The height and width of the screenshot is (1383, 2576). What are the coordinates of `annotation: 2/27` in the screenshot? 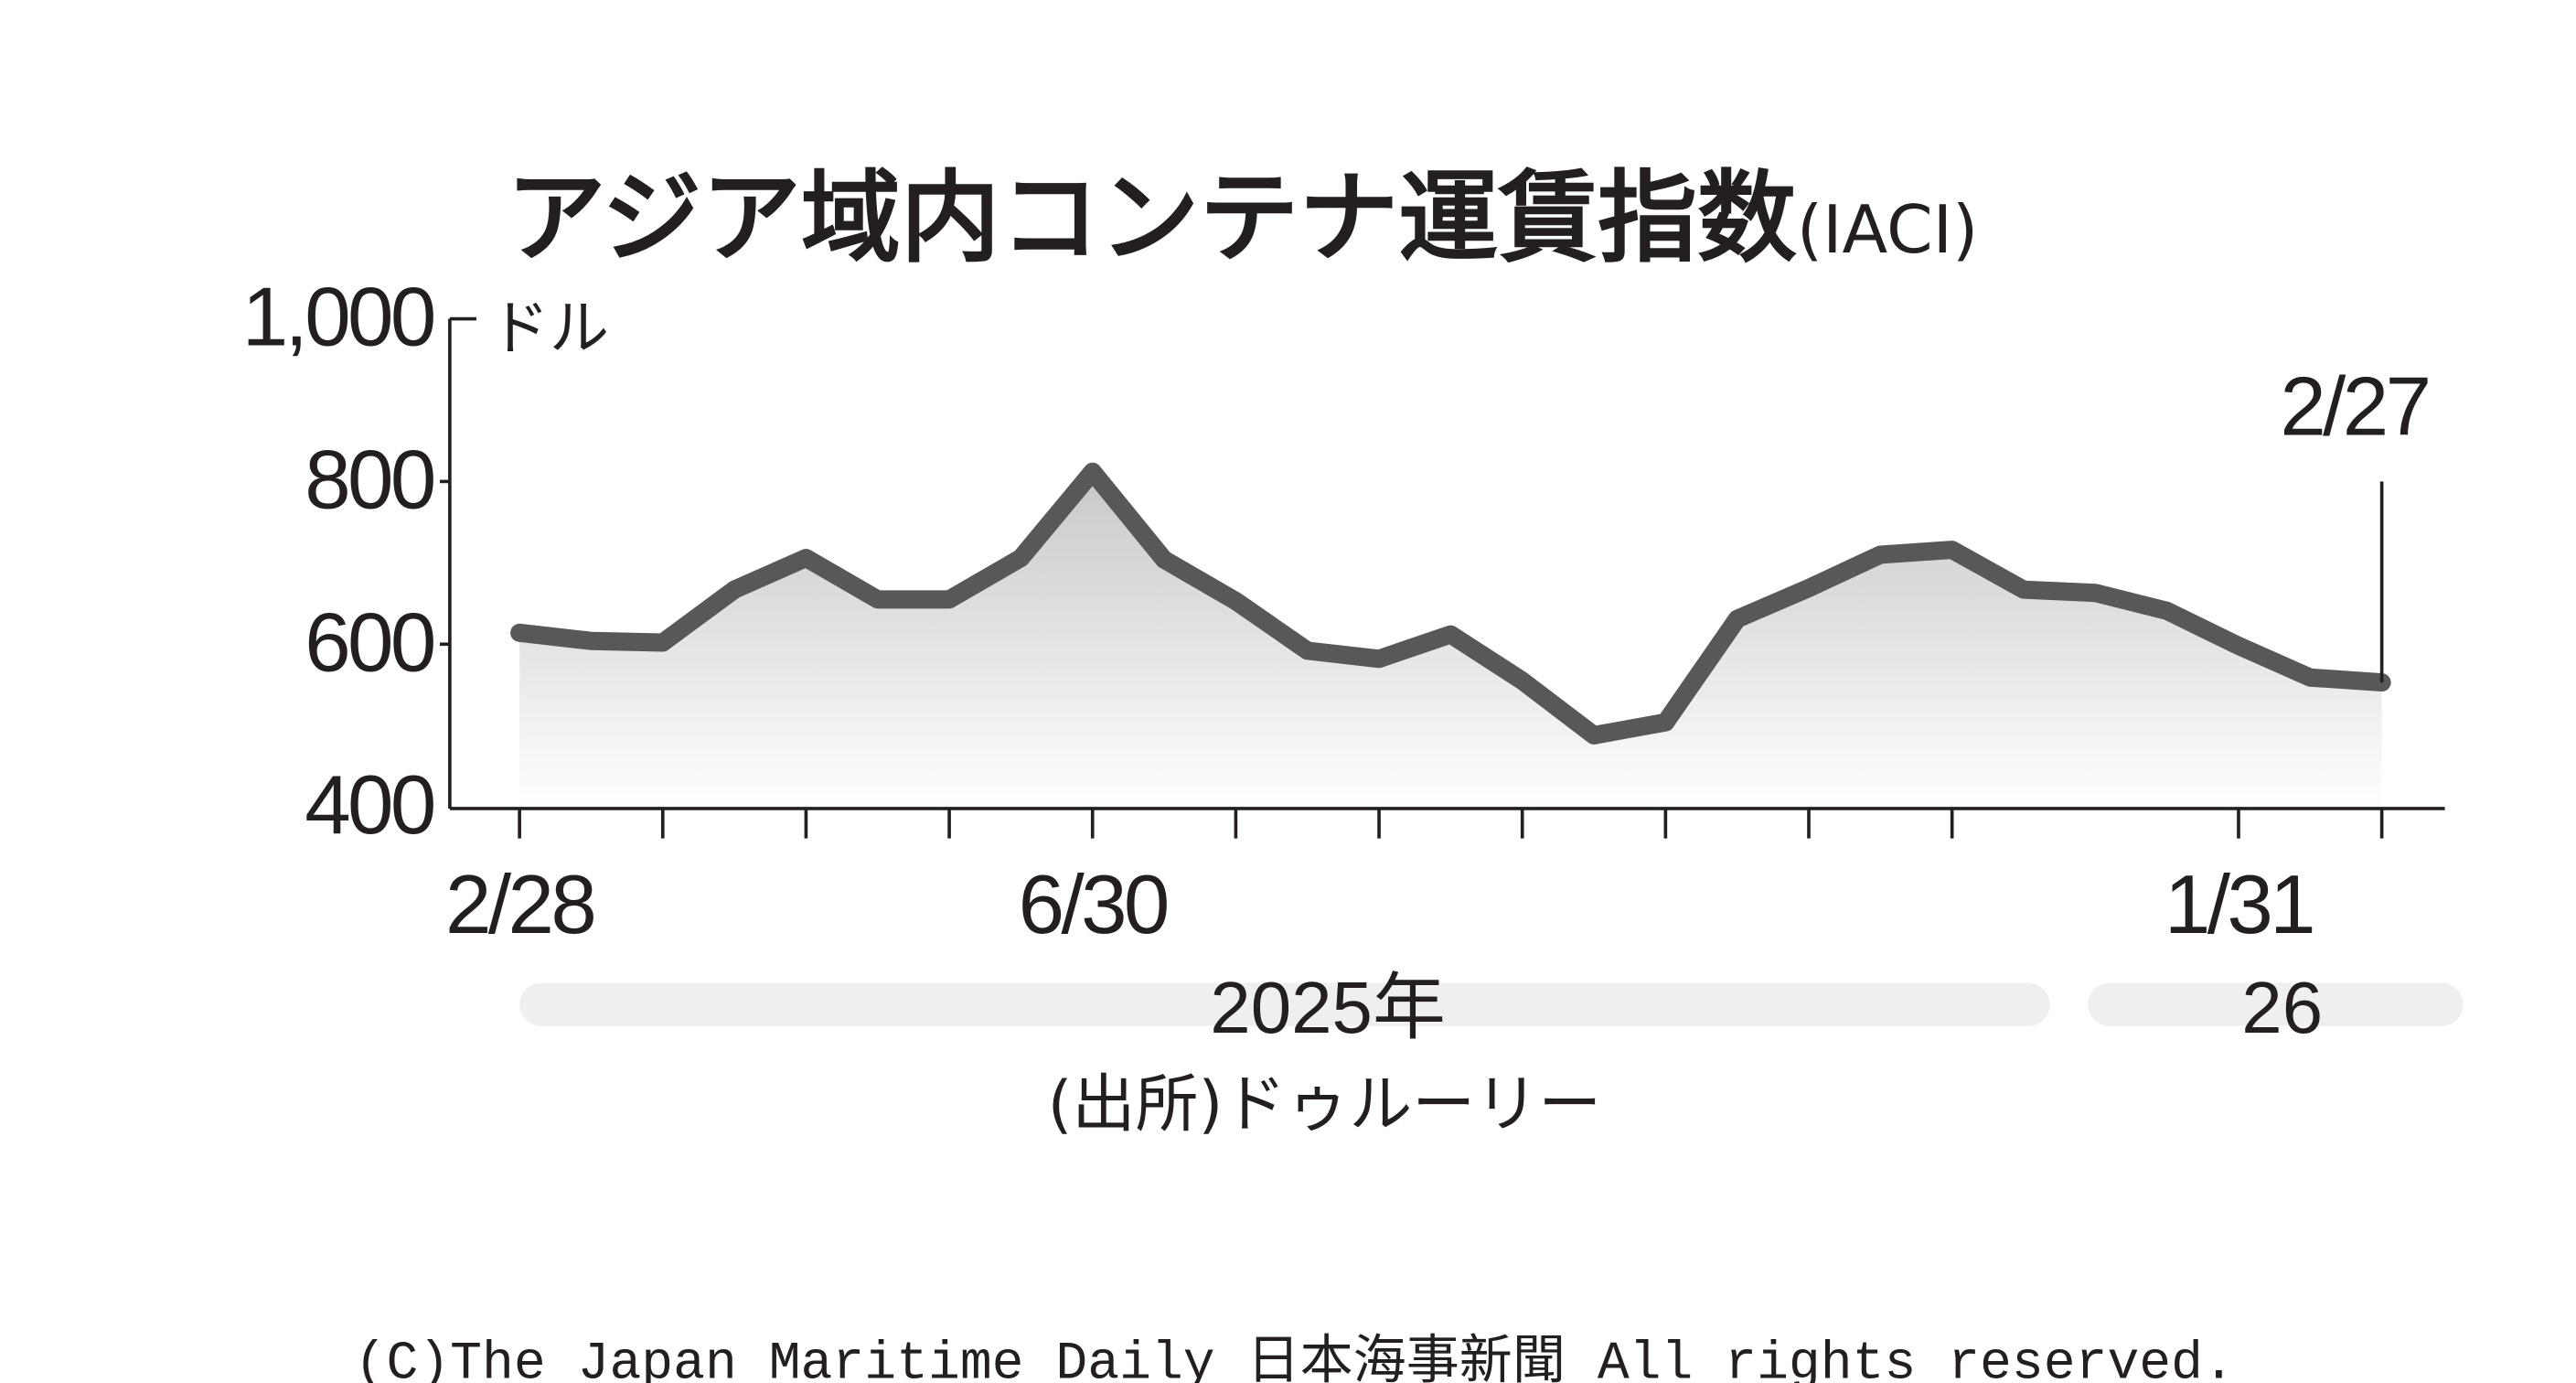 It's located at (2354, 407).